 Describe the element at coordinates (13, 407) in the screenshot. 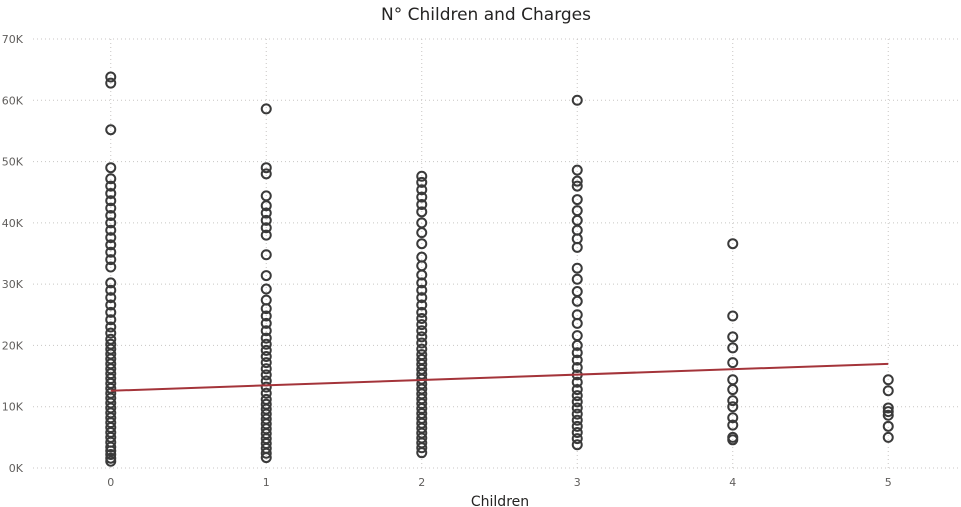

I see `y-tick-label: 10K` at that location.